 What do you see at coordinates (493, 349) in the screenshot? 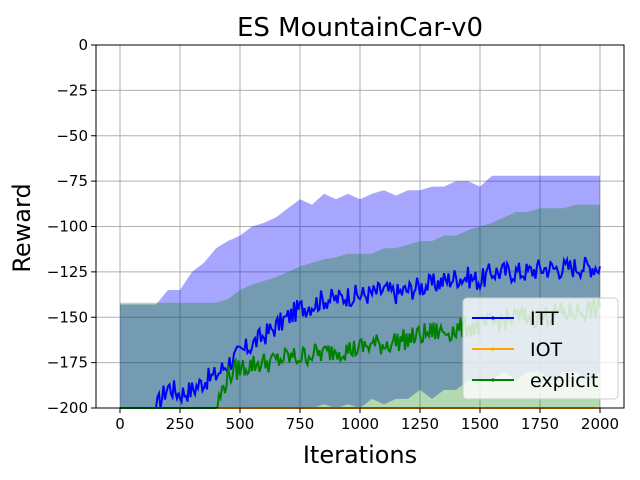
I see `legend-marker-iot` at bounding box center [493, 349].